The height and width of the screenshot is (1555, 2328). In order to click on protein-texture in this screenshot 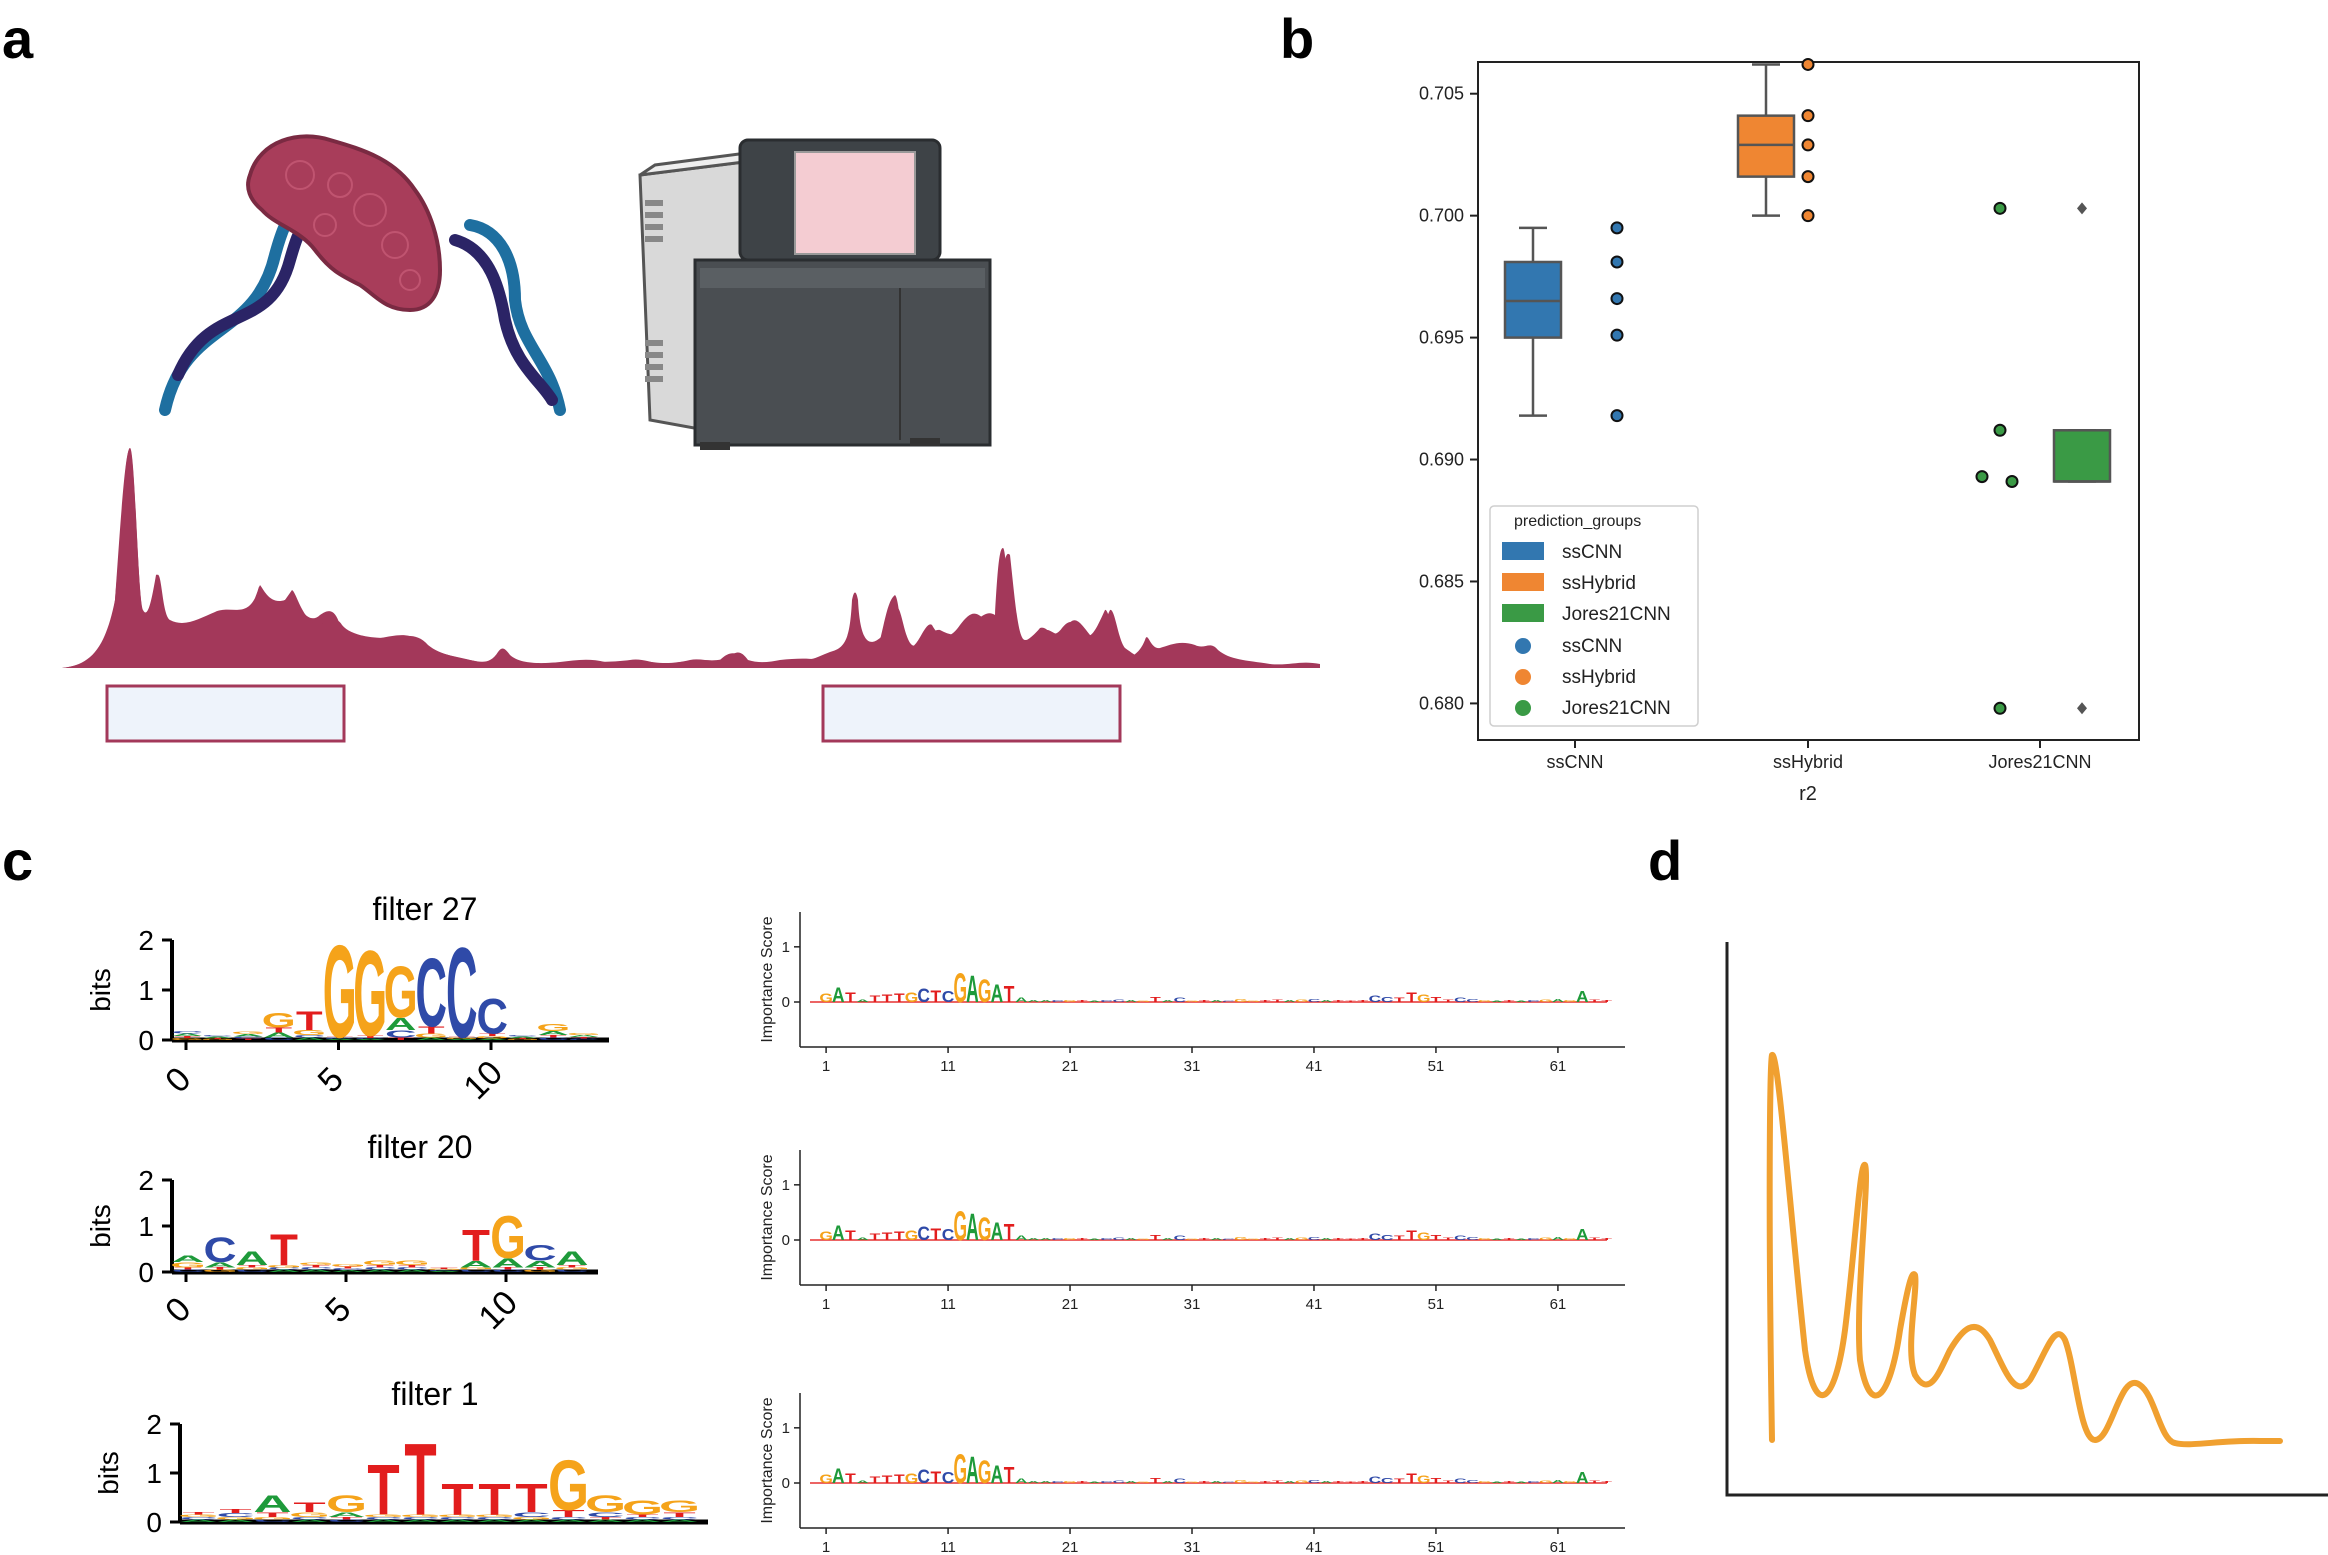, I will do `click(353, 225)`.